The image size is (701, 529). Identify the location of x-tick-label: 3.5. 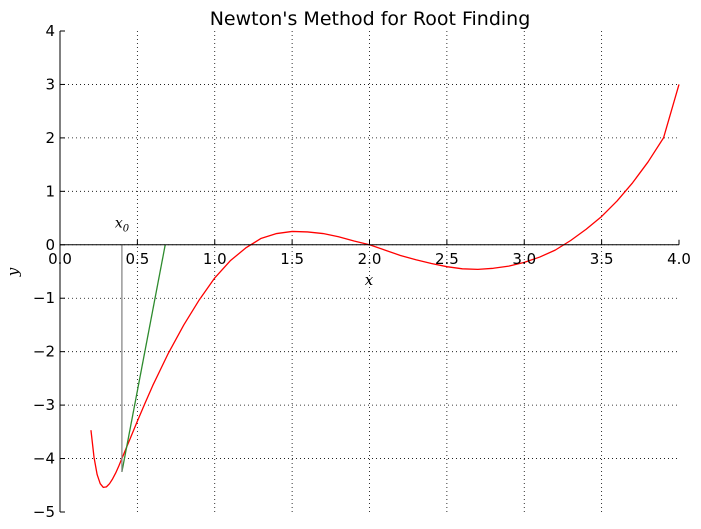
(602, 259).